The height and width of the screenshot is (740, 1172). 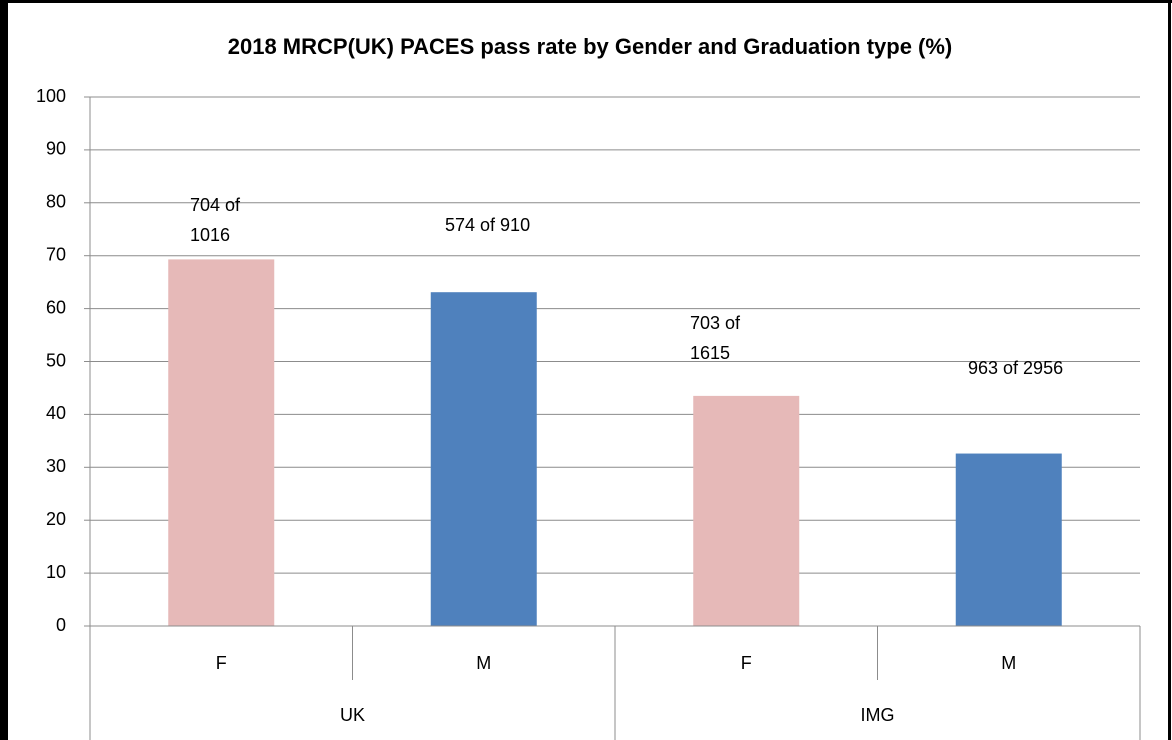 What do you see at coordinates (56, 360) in the screenshot?
I see `y-tick-label: 50` at bounding box center [56, 360].